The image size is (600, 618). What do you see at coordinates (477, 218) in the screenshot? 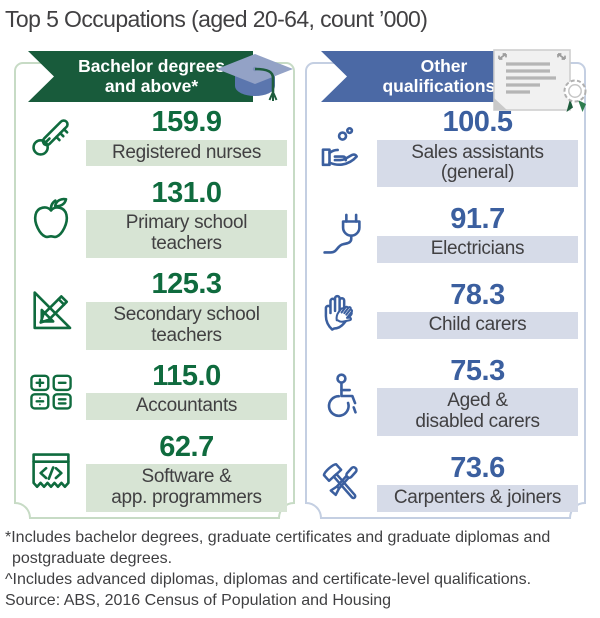
I see `count-value: 91.7` at bounding box center [477, 218].